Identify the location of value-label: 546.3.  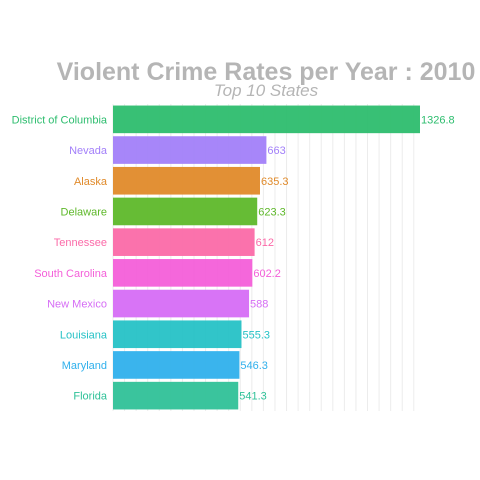
(254, 366).